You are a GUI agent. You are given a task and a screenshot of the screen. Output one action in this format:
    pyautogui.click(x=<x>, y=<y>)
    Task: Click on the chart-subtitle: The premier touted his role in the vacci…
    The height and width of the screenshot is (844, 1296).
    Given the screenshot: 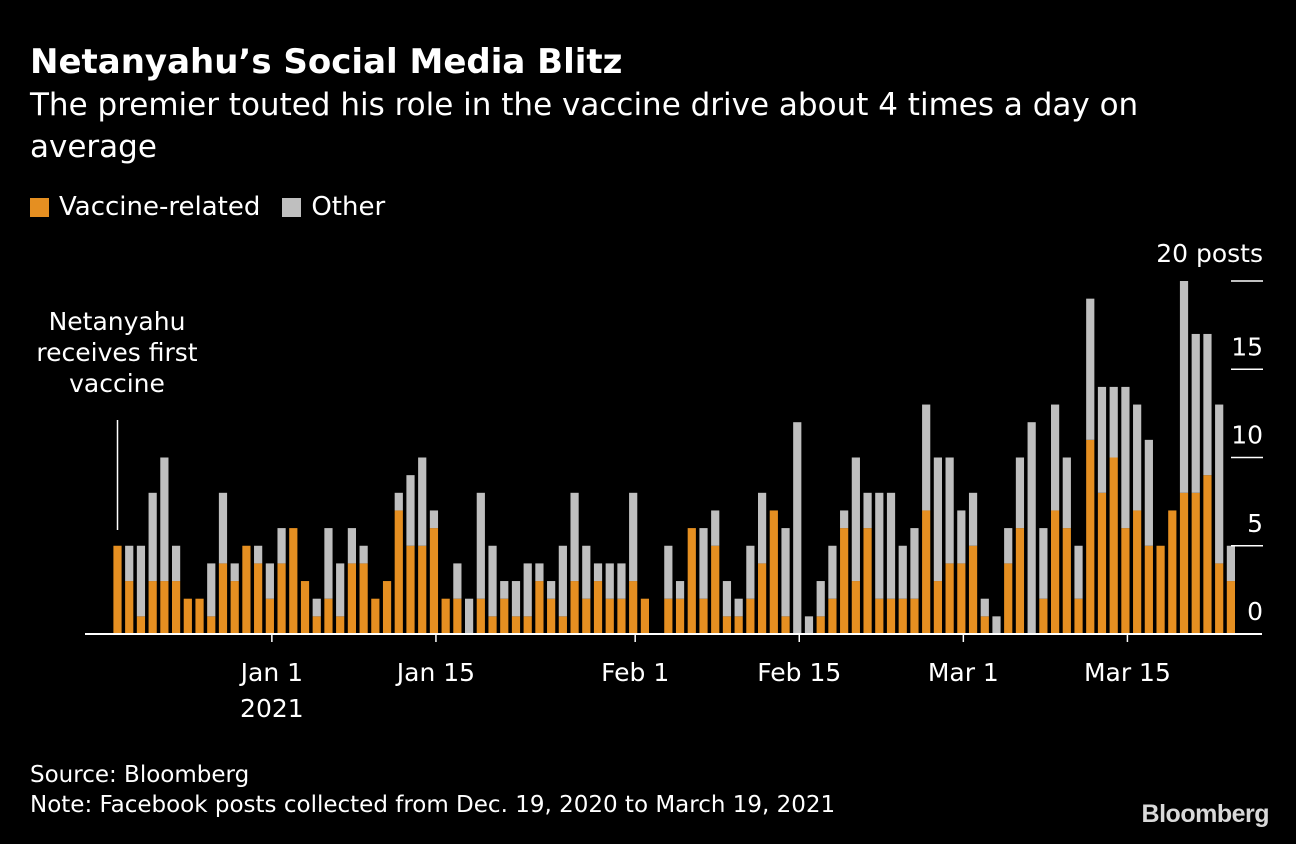 What is the action you would take?
    pyautogui.click(x=584, y=126)
    